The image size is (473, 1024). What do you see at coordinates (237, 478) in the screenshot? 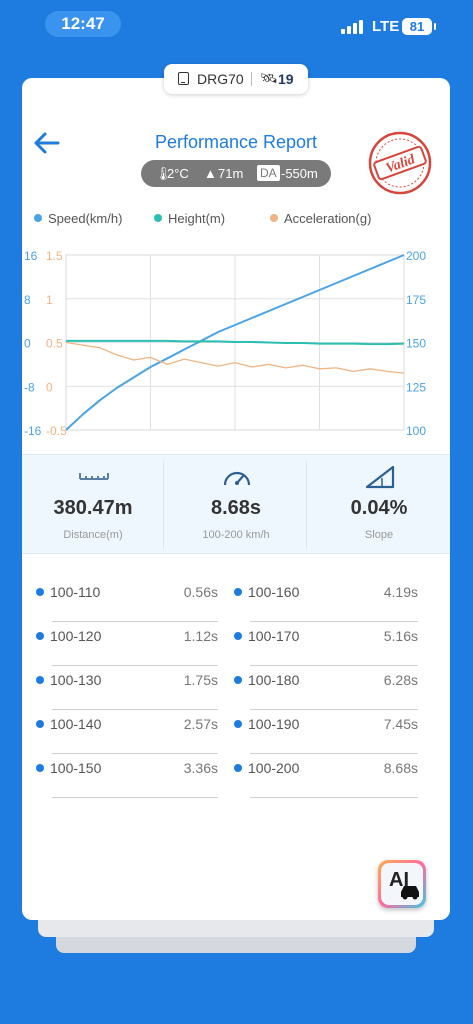
I see `speedometer-icon` at bounding box center [237, 478].